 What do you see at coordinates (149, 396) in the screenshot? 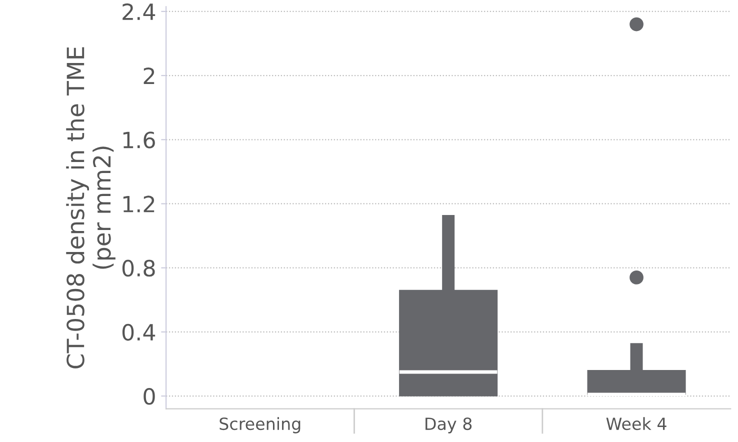
I see `y-tick-label: 0` at bounding box center [149, 396].